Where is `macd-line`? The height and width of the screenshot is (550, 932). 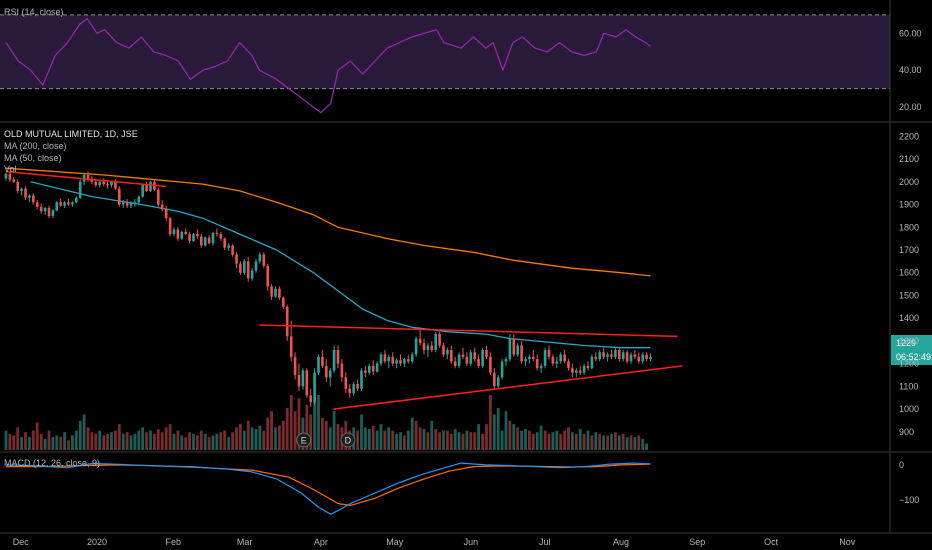 macd-line is located at coordinates (328, 488).